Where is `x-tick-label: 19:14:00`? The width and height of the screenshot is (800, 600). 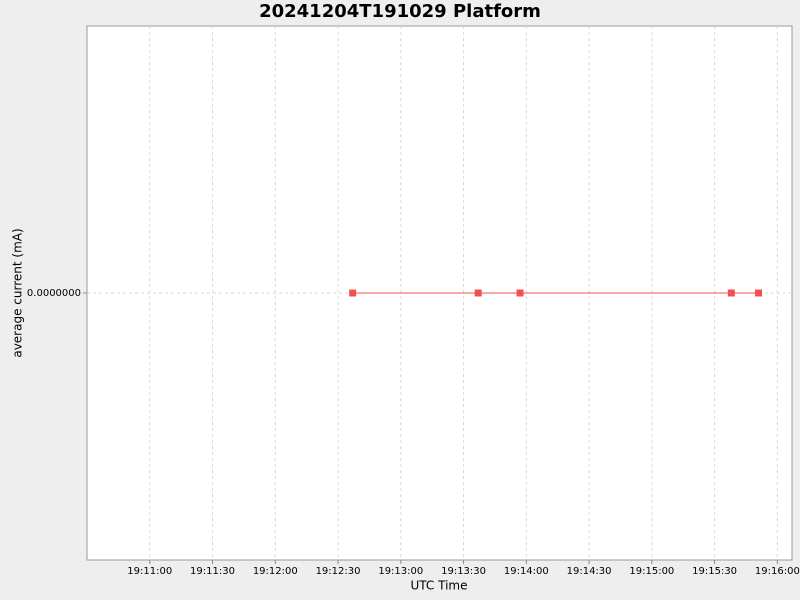
x-tick-label: 19:14:00 is located at coordinates (526, 571).